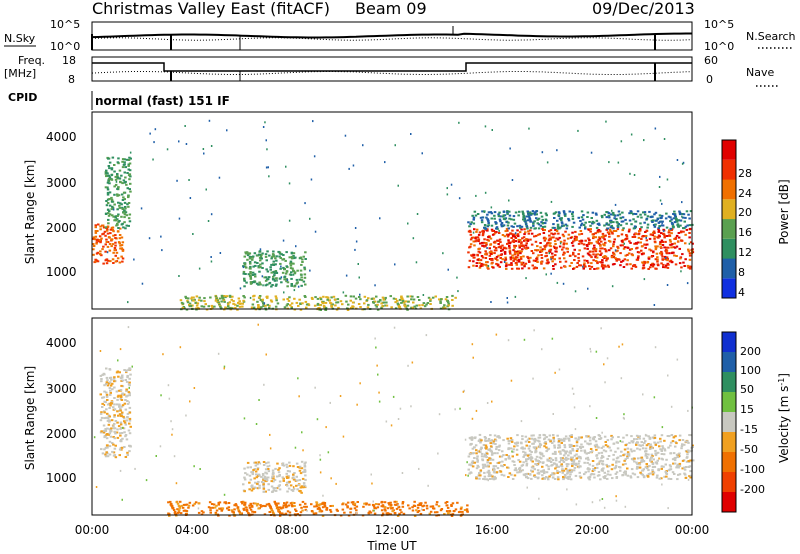 This screenshot has height=554, width=800. What do you see at coordinates (760, 72) in the screenshot?
I see `nave-label: Nave` at bounding box center [760, 72].